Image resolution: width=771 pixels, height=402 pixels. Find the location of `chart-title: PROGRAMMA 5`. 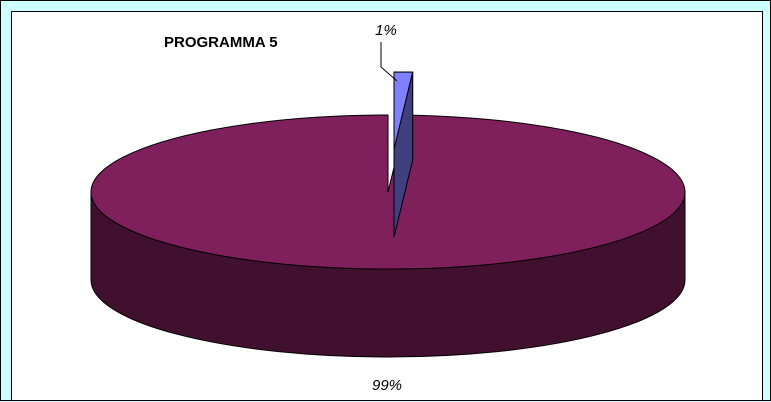

chart-title: PROGRAMMA 5 is located at coordinates (221, 42).